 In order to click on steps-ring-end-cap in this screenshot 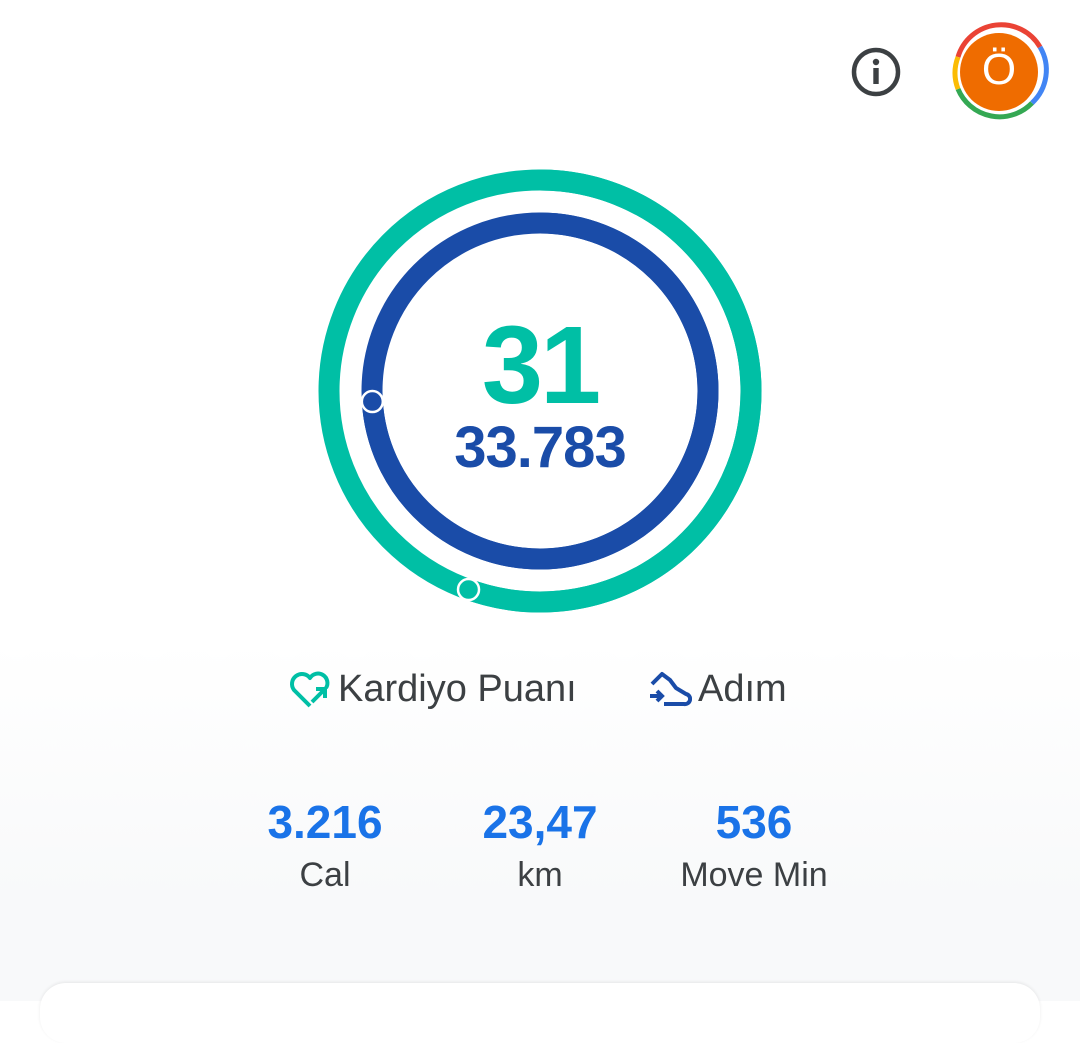, I will do `click(372, 401)`.